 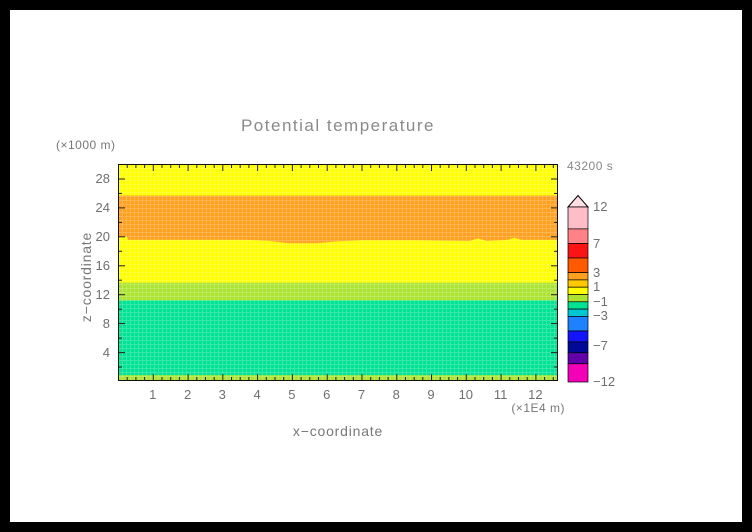 I want to click on y-axis-unit-label: (×1000 m), so click(x=86, y=145).